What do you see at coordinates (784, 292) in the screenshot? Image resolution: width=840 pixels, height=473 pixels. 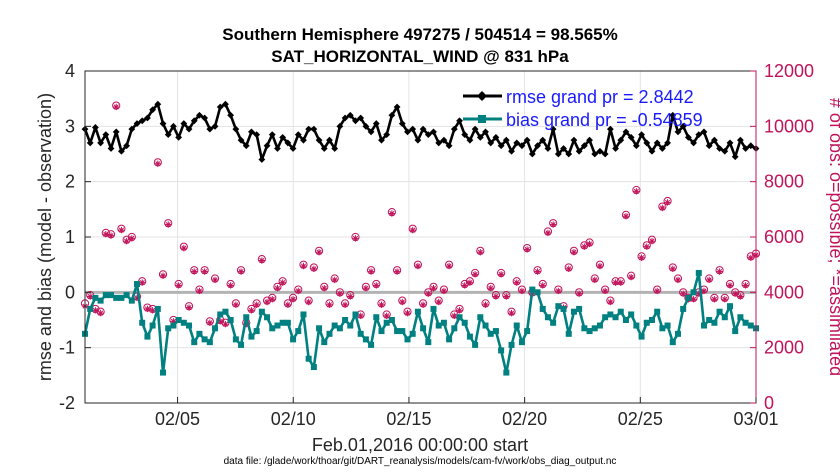 I see `y-right-tick-label: 4000` at bounding box center [784, 292].